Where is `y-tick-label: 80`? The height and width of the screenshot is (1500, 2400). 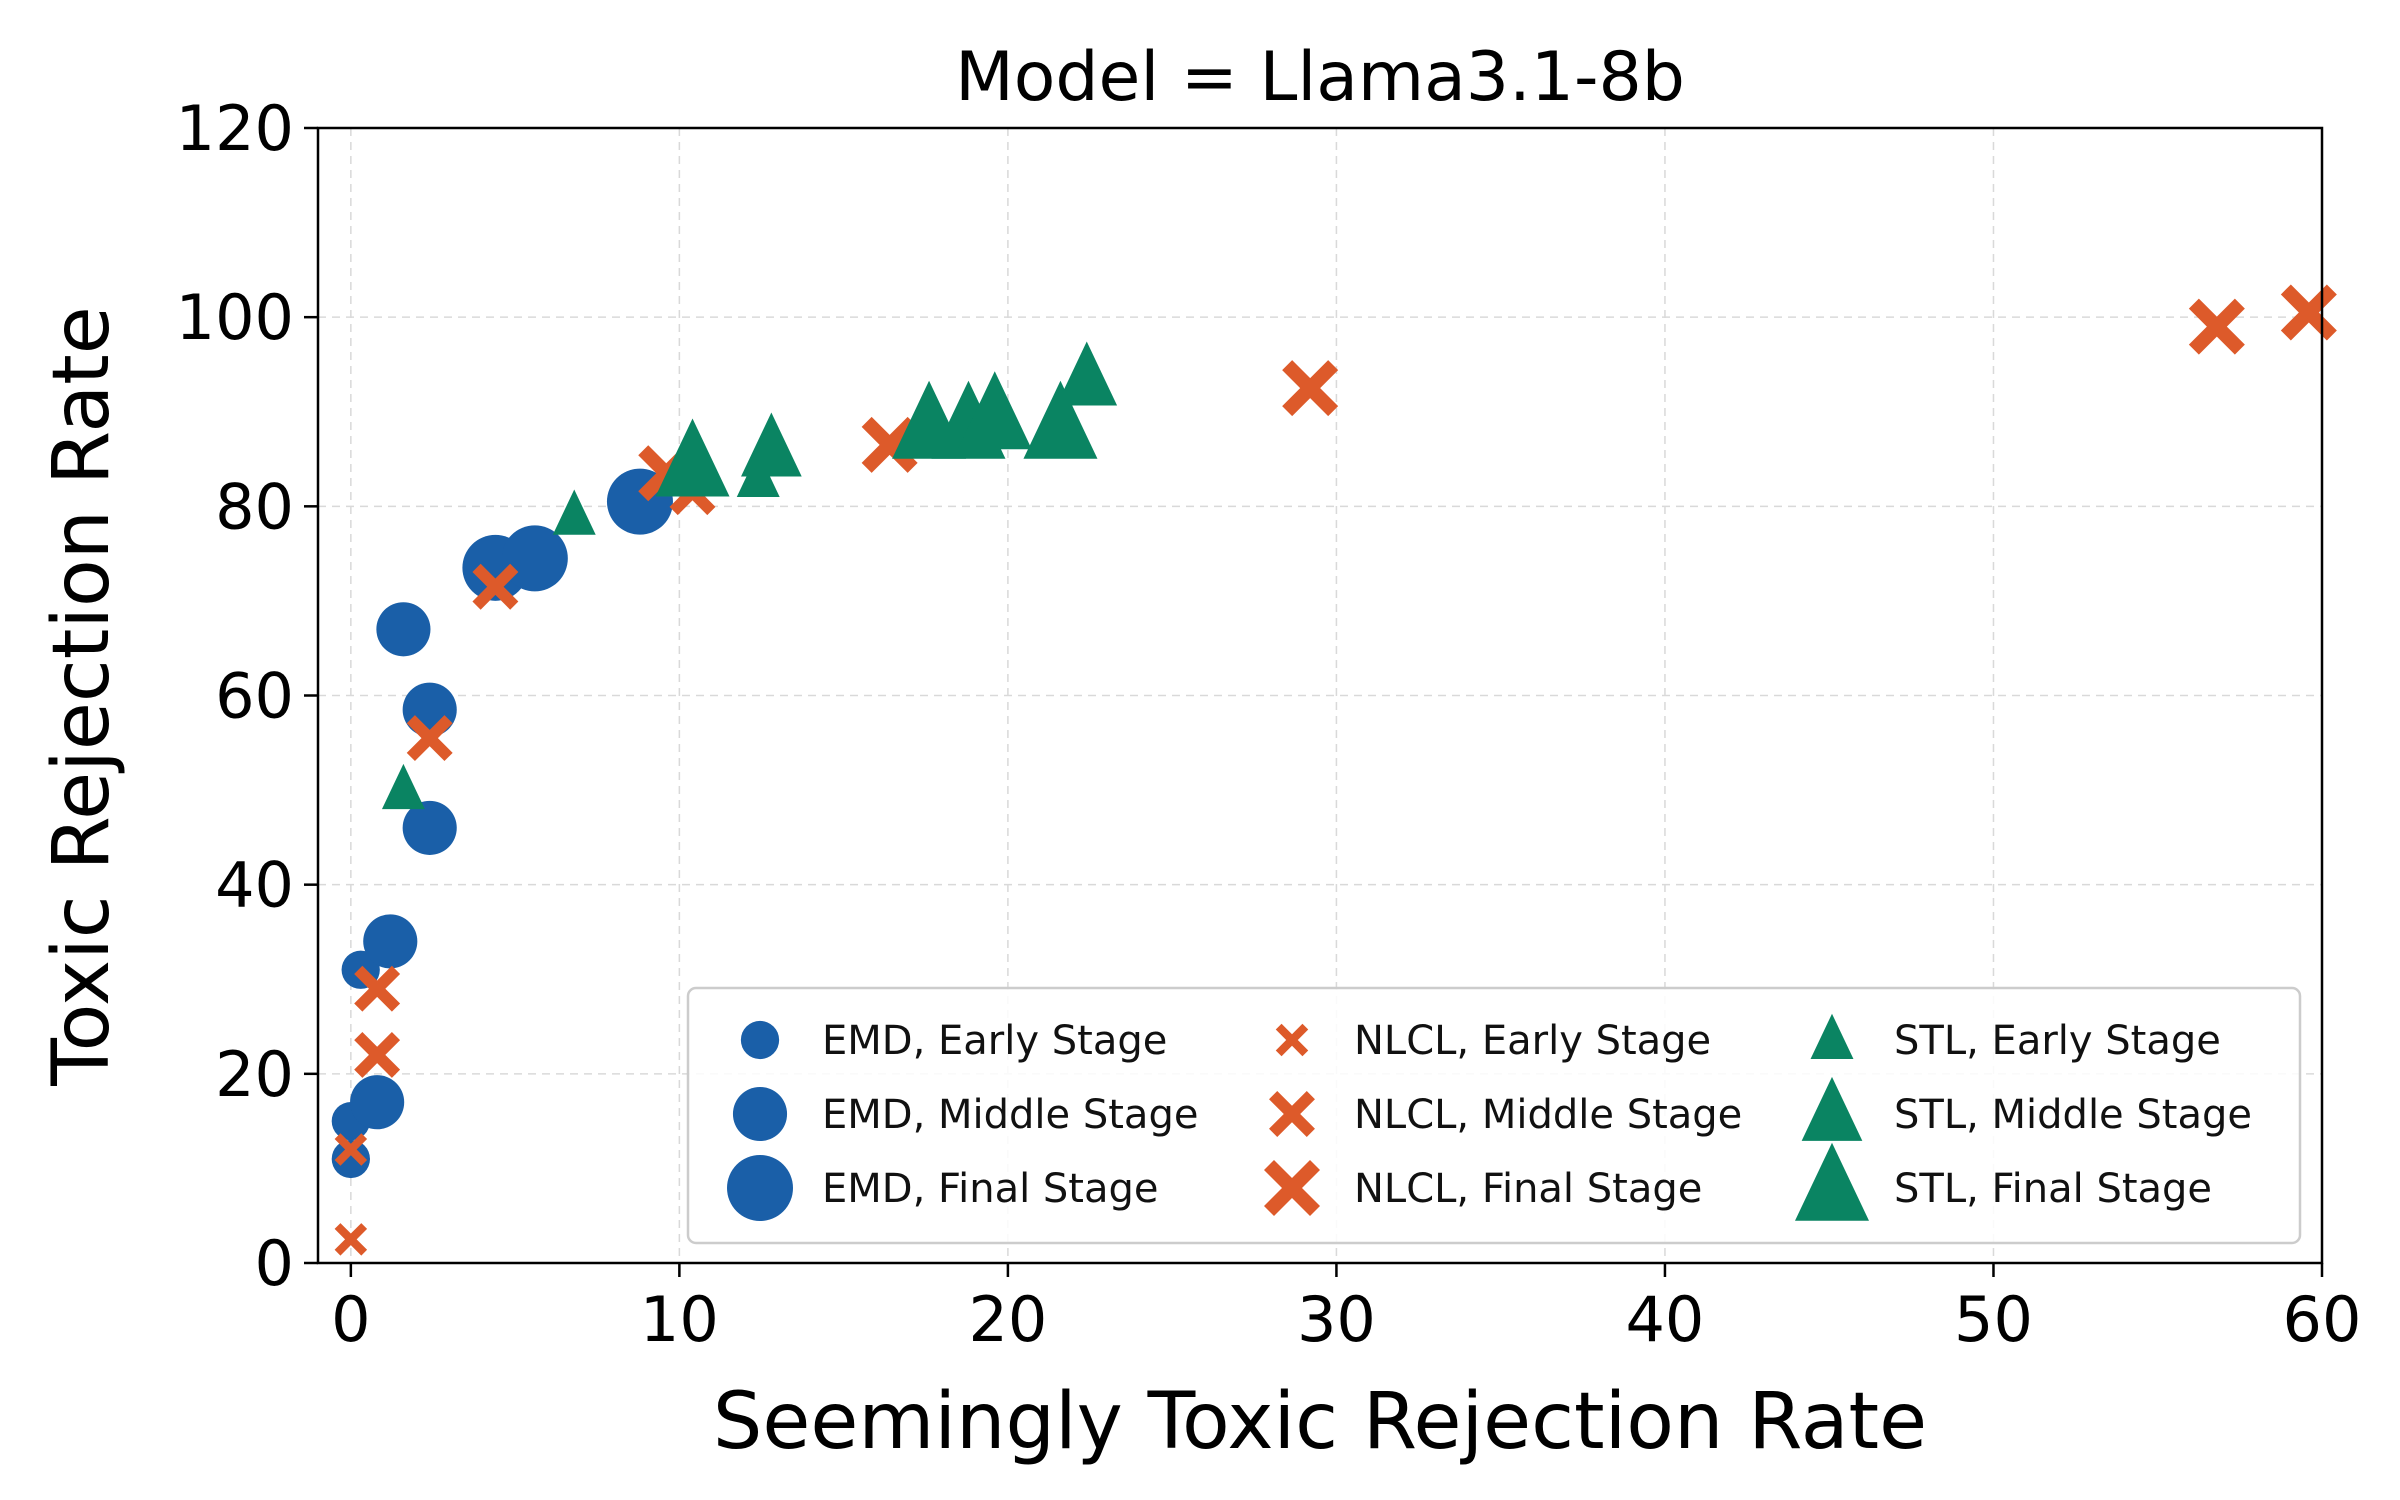 y-tick-label: 80 is located at coordinates (254, 506).